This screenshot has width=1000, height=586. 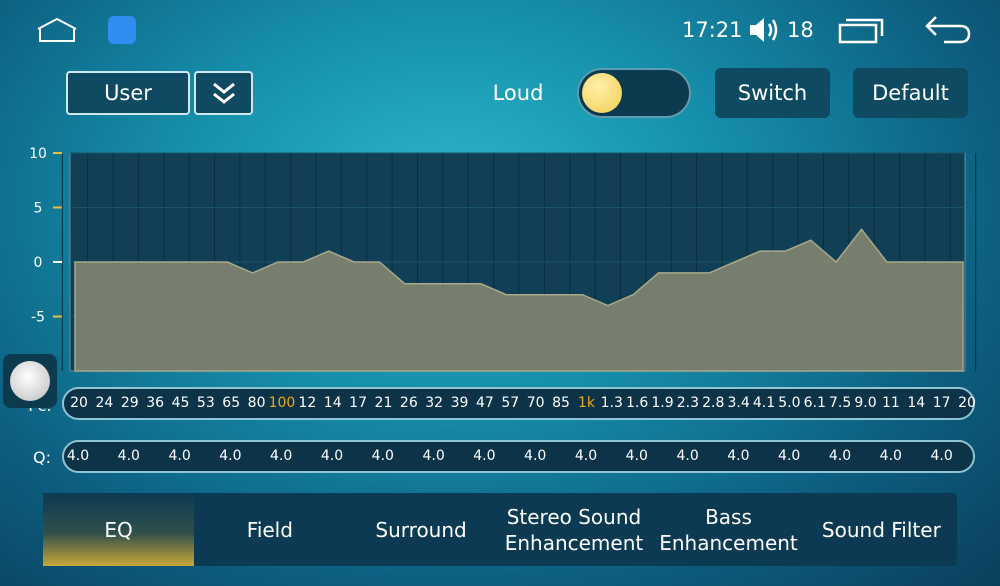 What do you see at coordinates (421, 529) in the screenshot?
I see `tab: Surround` at bounding box center [421, 529].